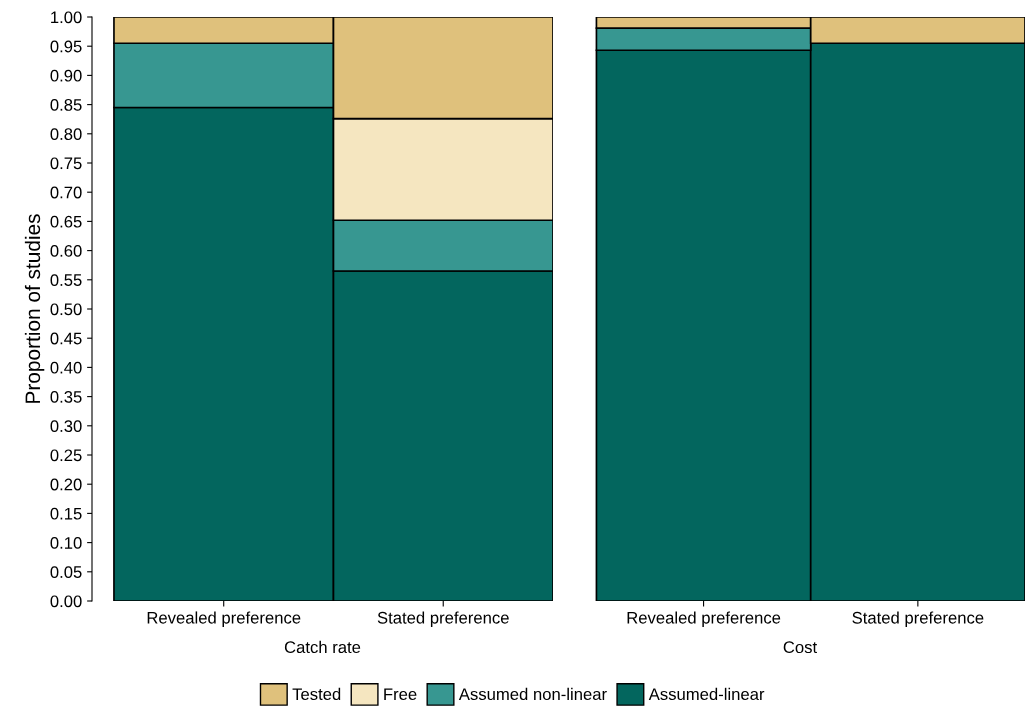 This screenshot has height=713, width=1025. Describe the element at coordinates (66, 309) in the screenshot. I see `y-tick-label: 0.50` at that location.